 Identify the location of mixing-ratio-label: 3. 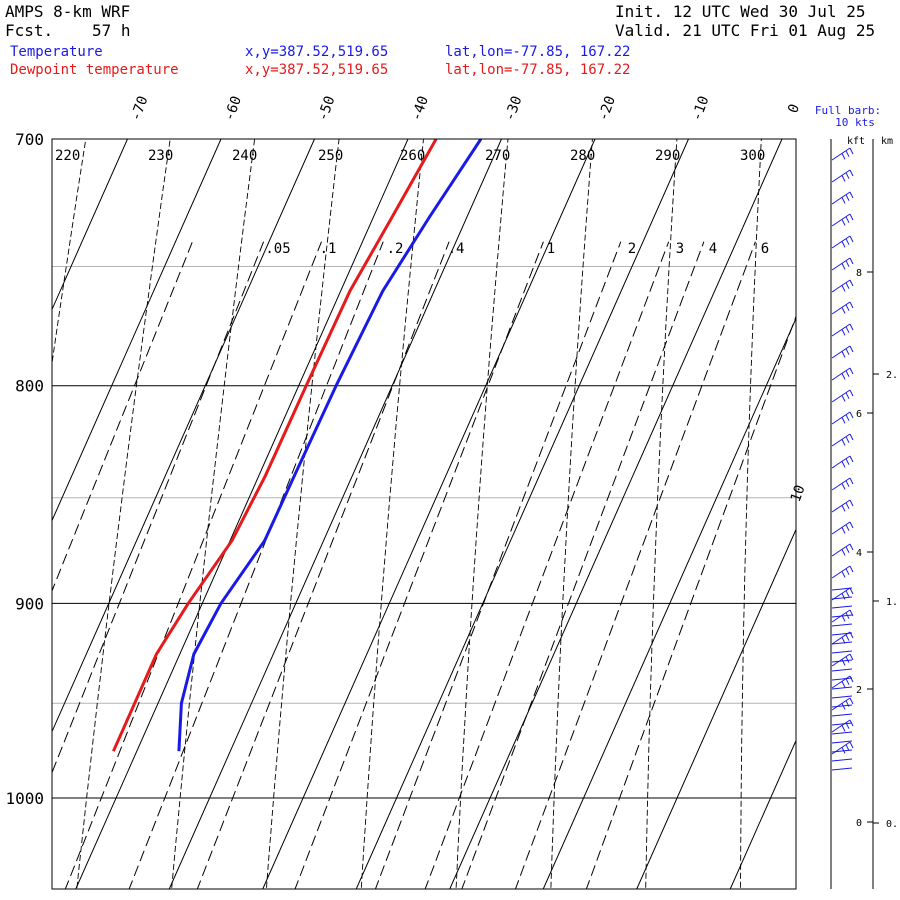
(680, 249).